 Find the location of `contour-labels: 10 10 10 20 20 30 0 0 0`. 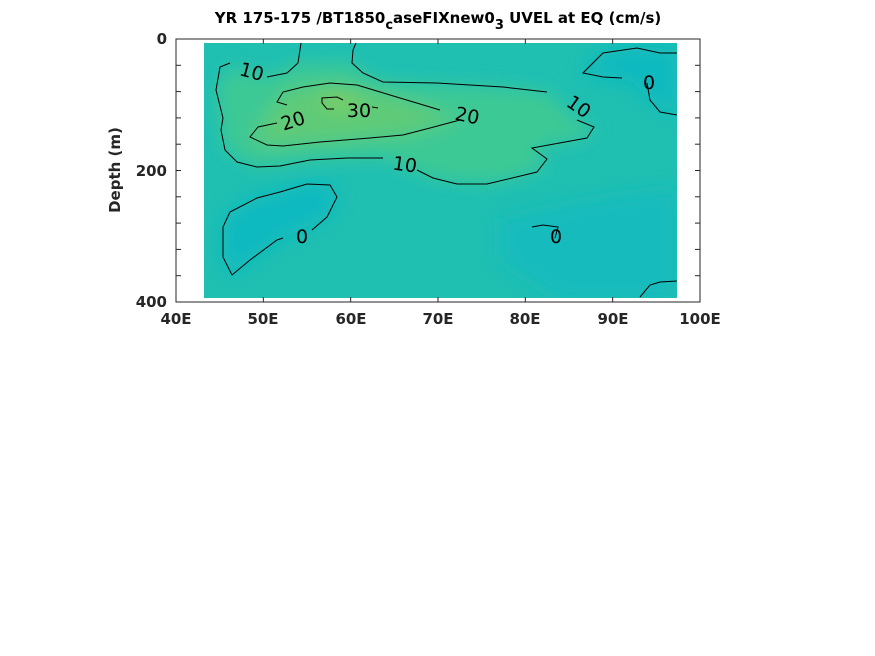

contour-labels: 10 10 10 20 20 30 0 0 0 is located at coordinates (446, 153).